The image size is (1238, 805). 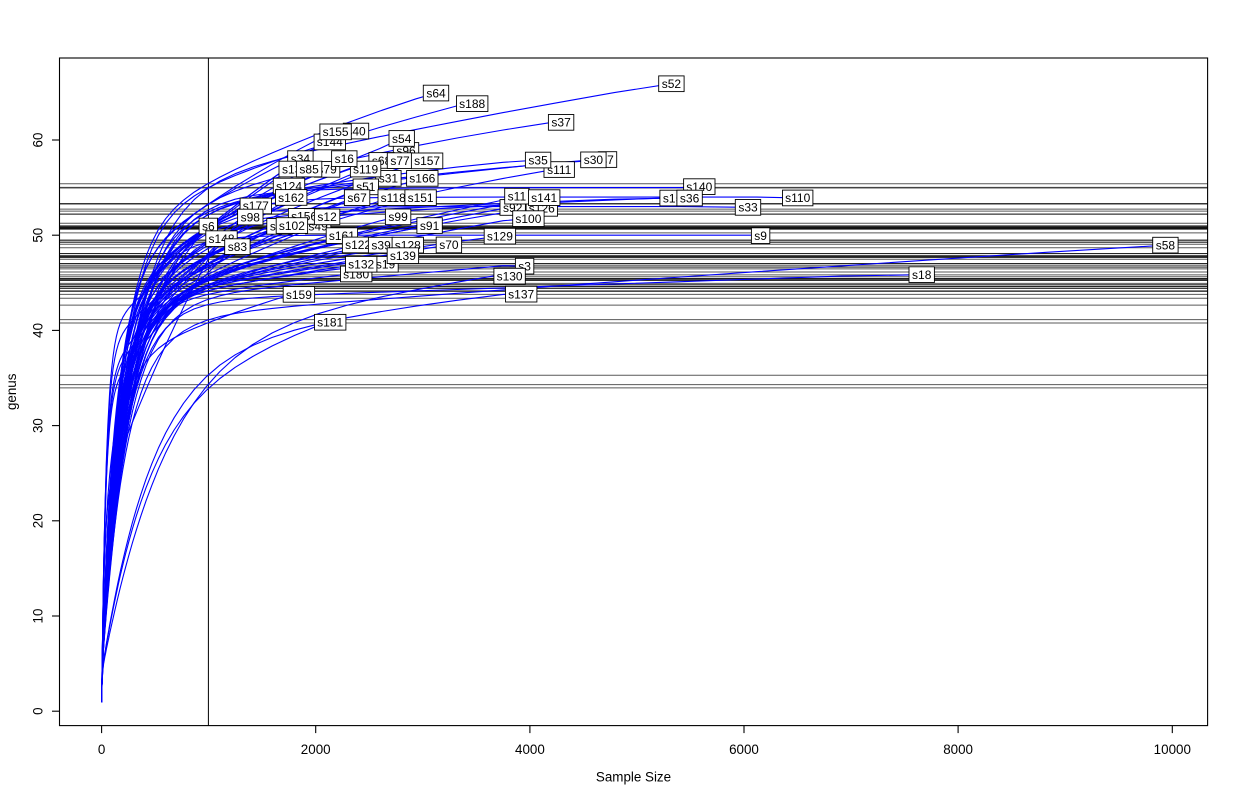 What do you see at coordinates (530, 749) in the screenshot?
I see `svg-text: 4000` at bounding box center [530, 749].